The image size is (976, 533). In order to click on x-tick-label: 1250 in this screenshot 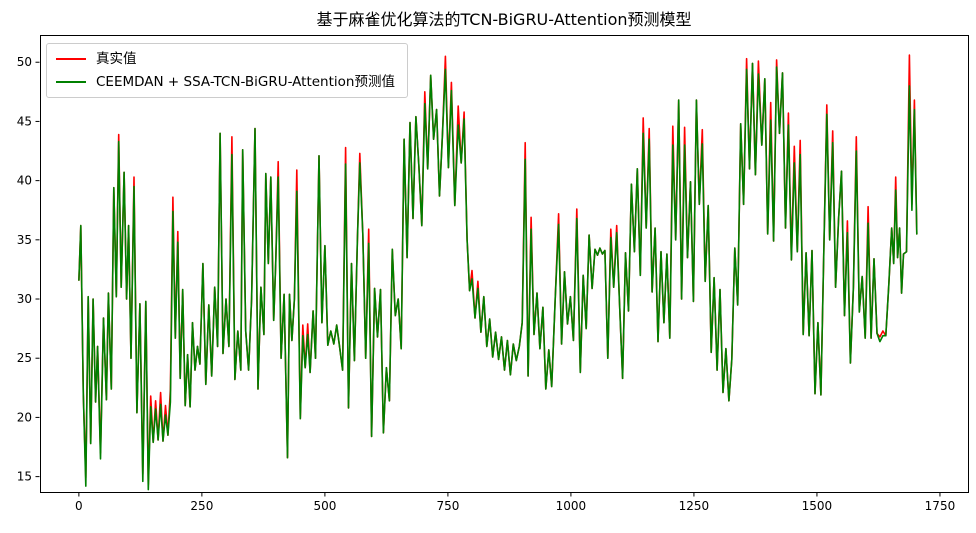, I will do `click(694, 506)`.